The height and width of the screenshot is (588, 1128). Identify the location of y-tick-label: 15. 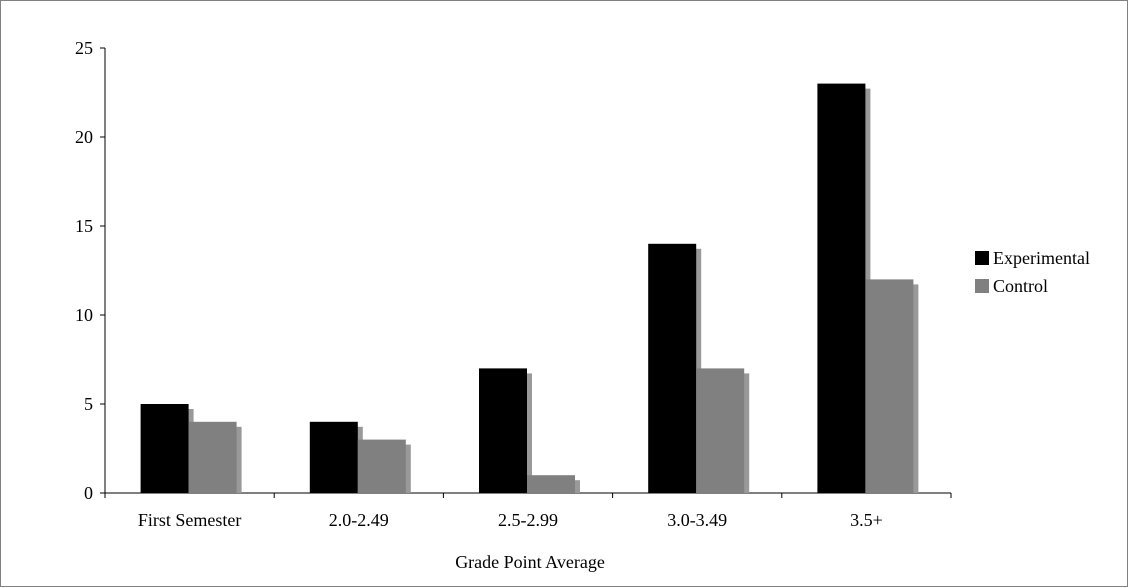
(84, 226).